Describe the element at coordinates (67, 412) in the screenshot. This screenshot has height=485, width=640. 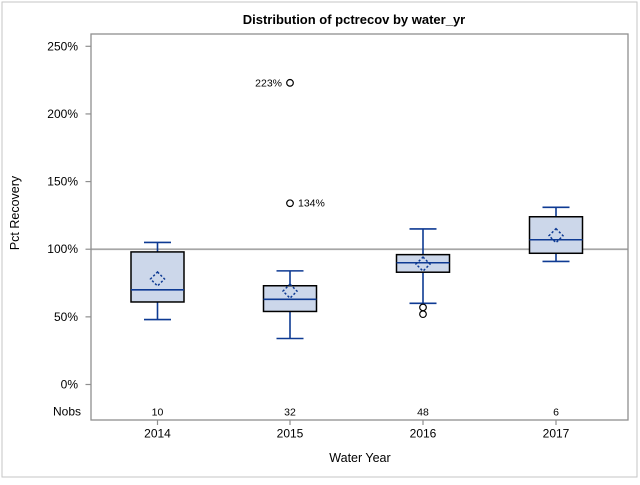
I see `nobs-row-label: Nobs` at that location.